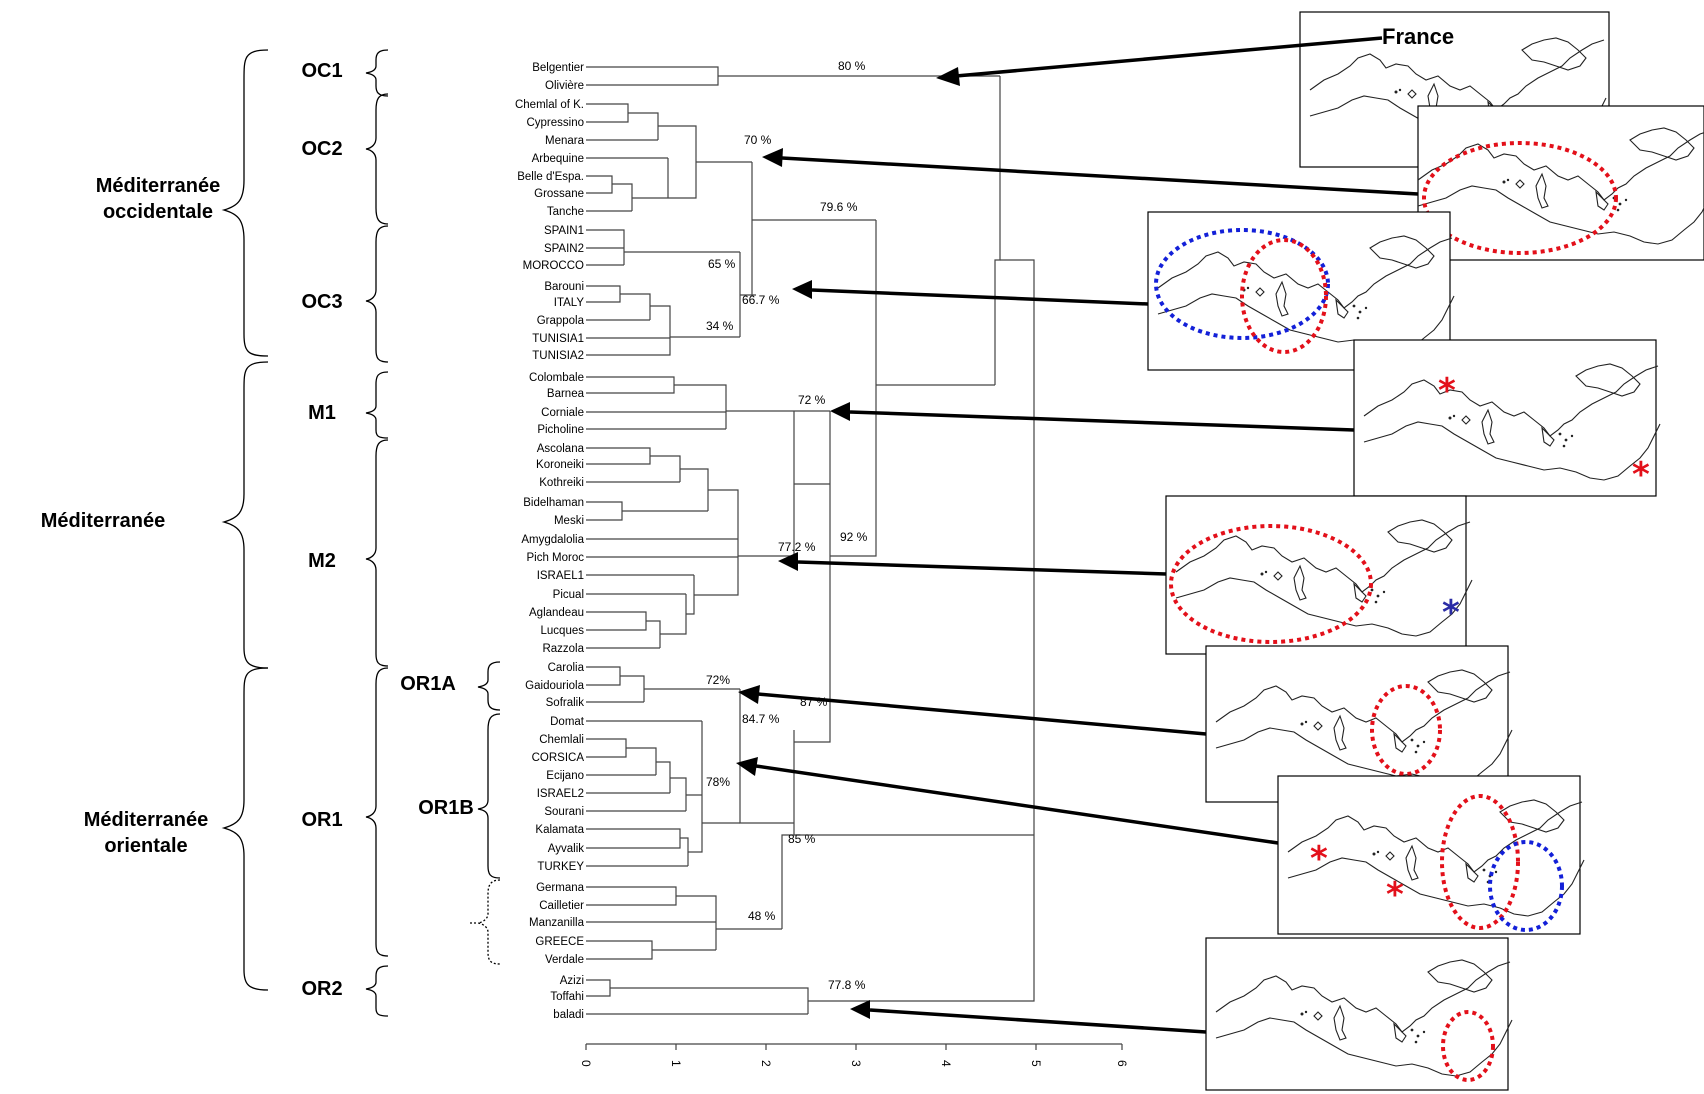 The height and width of the screenshot is (1094, 1704). What do you see at coordinates (560, 794) in the screenshot?
I see `leaf-label: ISRAEL2` at bounding box center [560, 794].